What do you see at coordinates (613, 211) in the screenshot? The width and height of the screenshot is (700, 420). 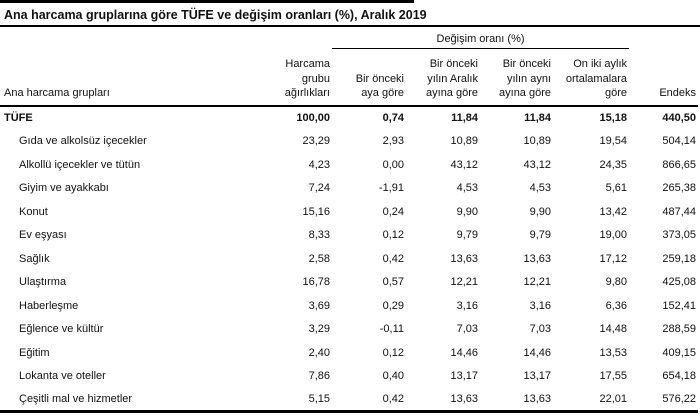 I see `cell-twelve-month-avg: 13,42` at bounding box center [613, 211].